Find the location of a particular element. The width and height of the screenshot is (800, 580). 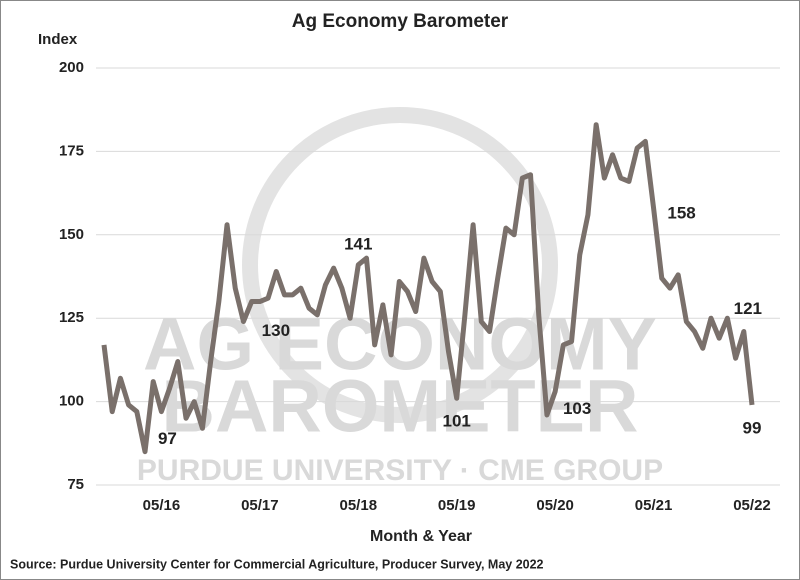

y-tick-label: 150 is located at coordinates (71, 234).